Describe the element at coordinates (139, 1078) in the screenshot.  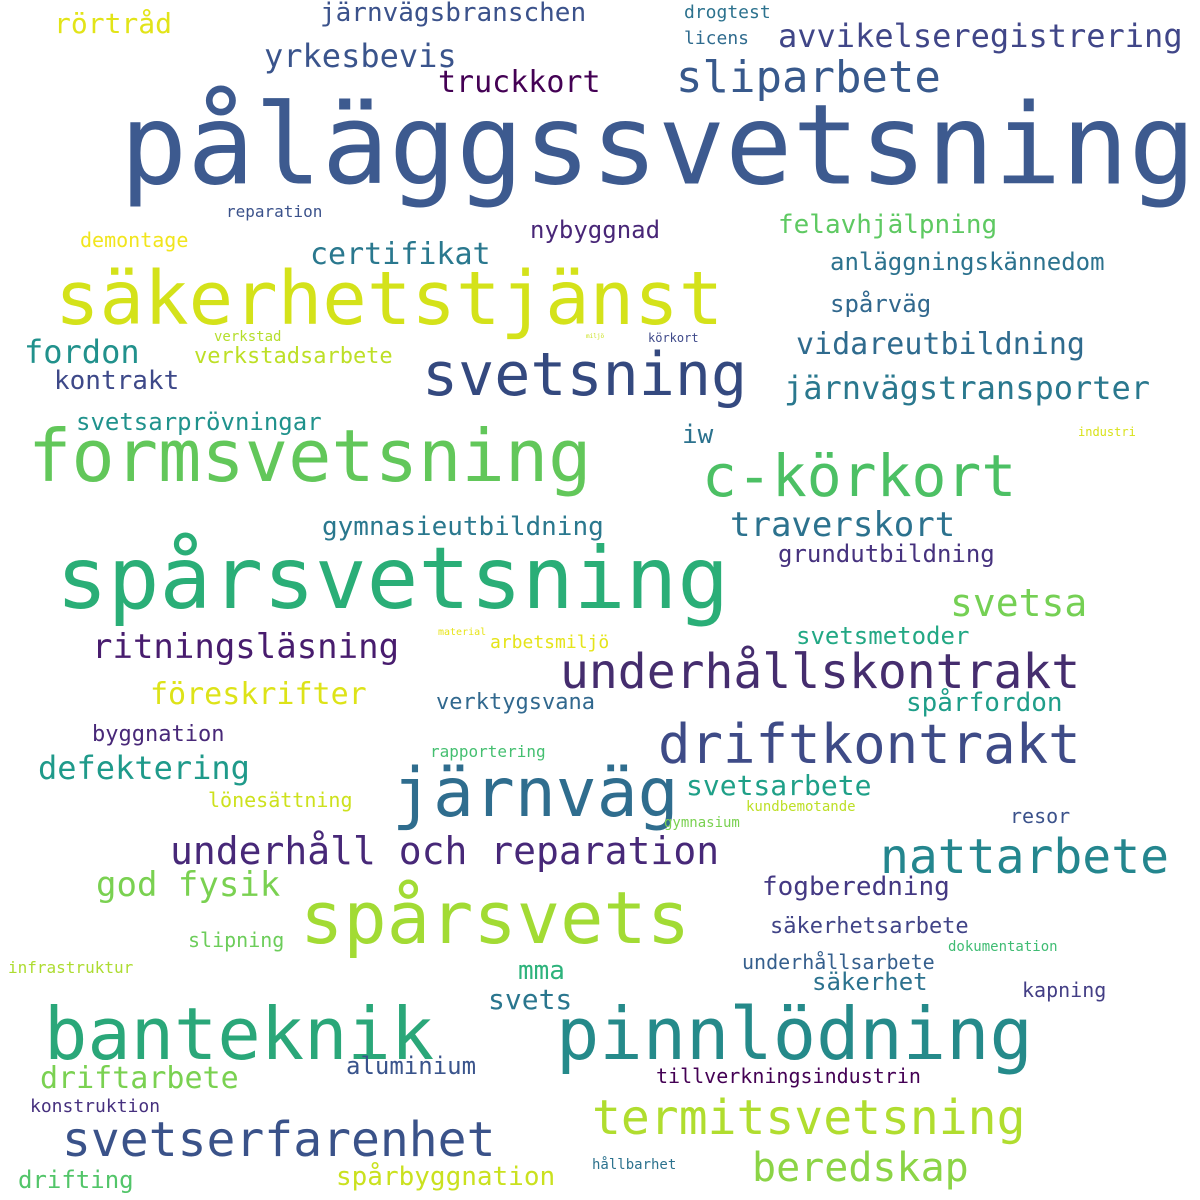
I see `word: driftarbete` at that location.